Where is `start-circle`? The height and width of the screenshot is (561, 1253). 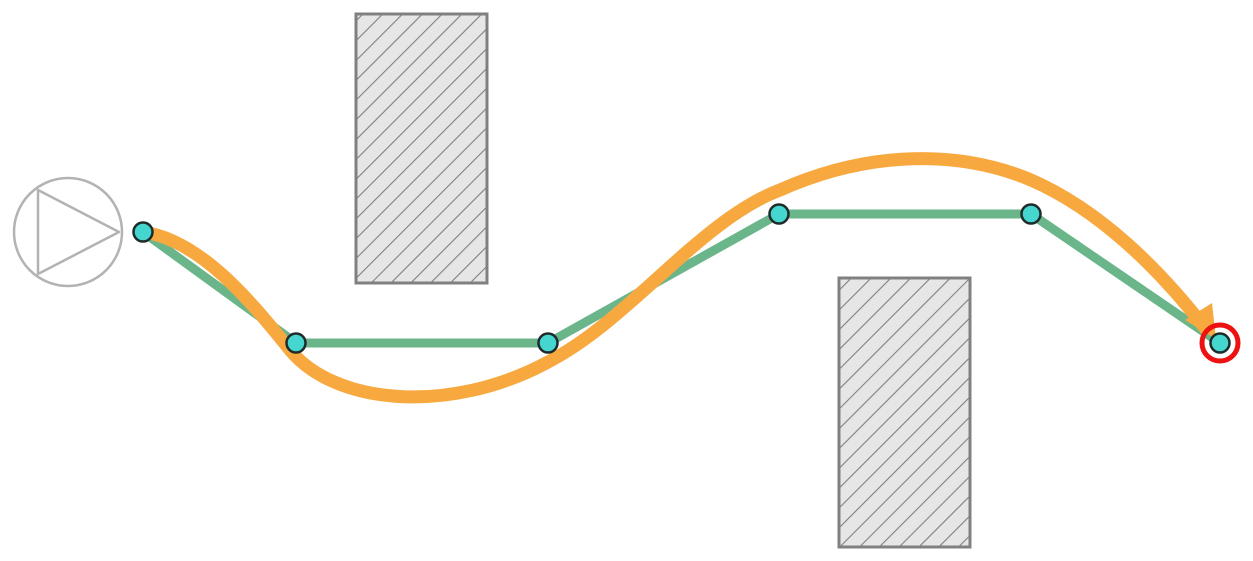
start-circle is located at coordinates (68, 232).